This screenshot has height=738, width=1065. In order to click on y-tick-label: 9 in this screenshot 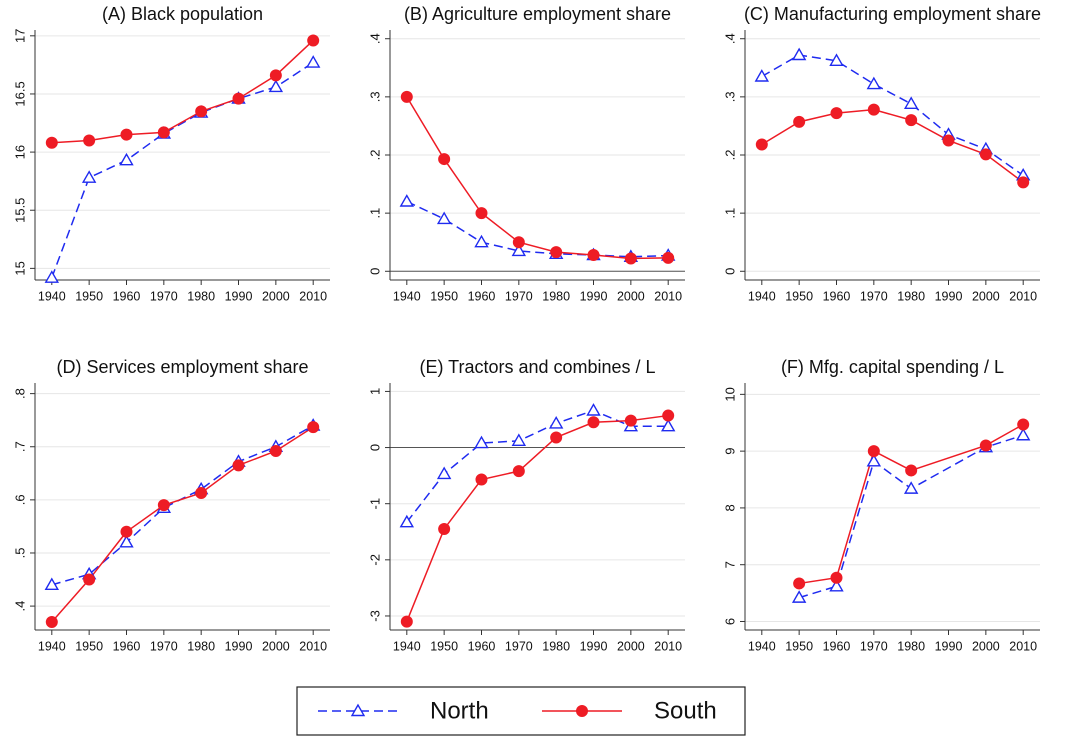, I will do `click(729, 451)`.